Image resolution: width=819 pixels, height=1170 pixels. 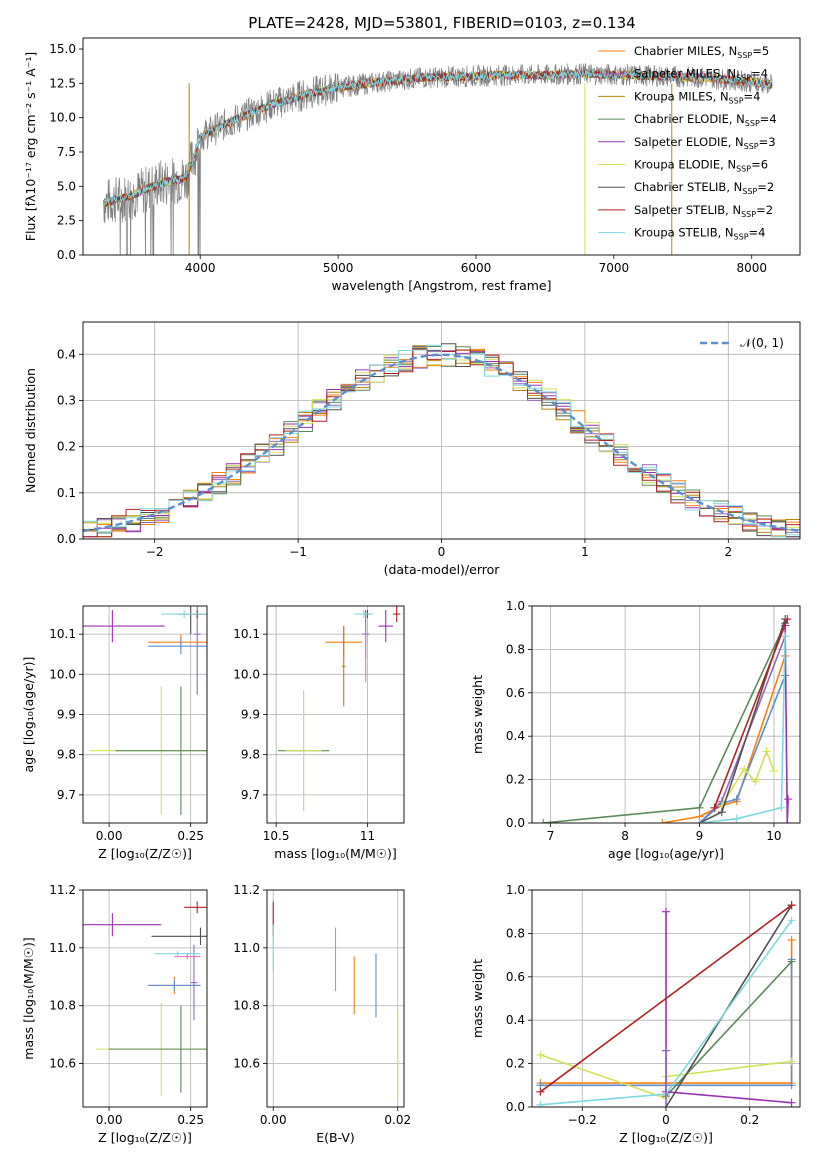 I want to click on y-axis-label: Normed distribution, so click(x=30, y=430).